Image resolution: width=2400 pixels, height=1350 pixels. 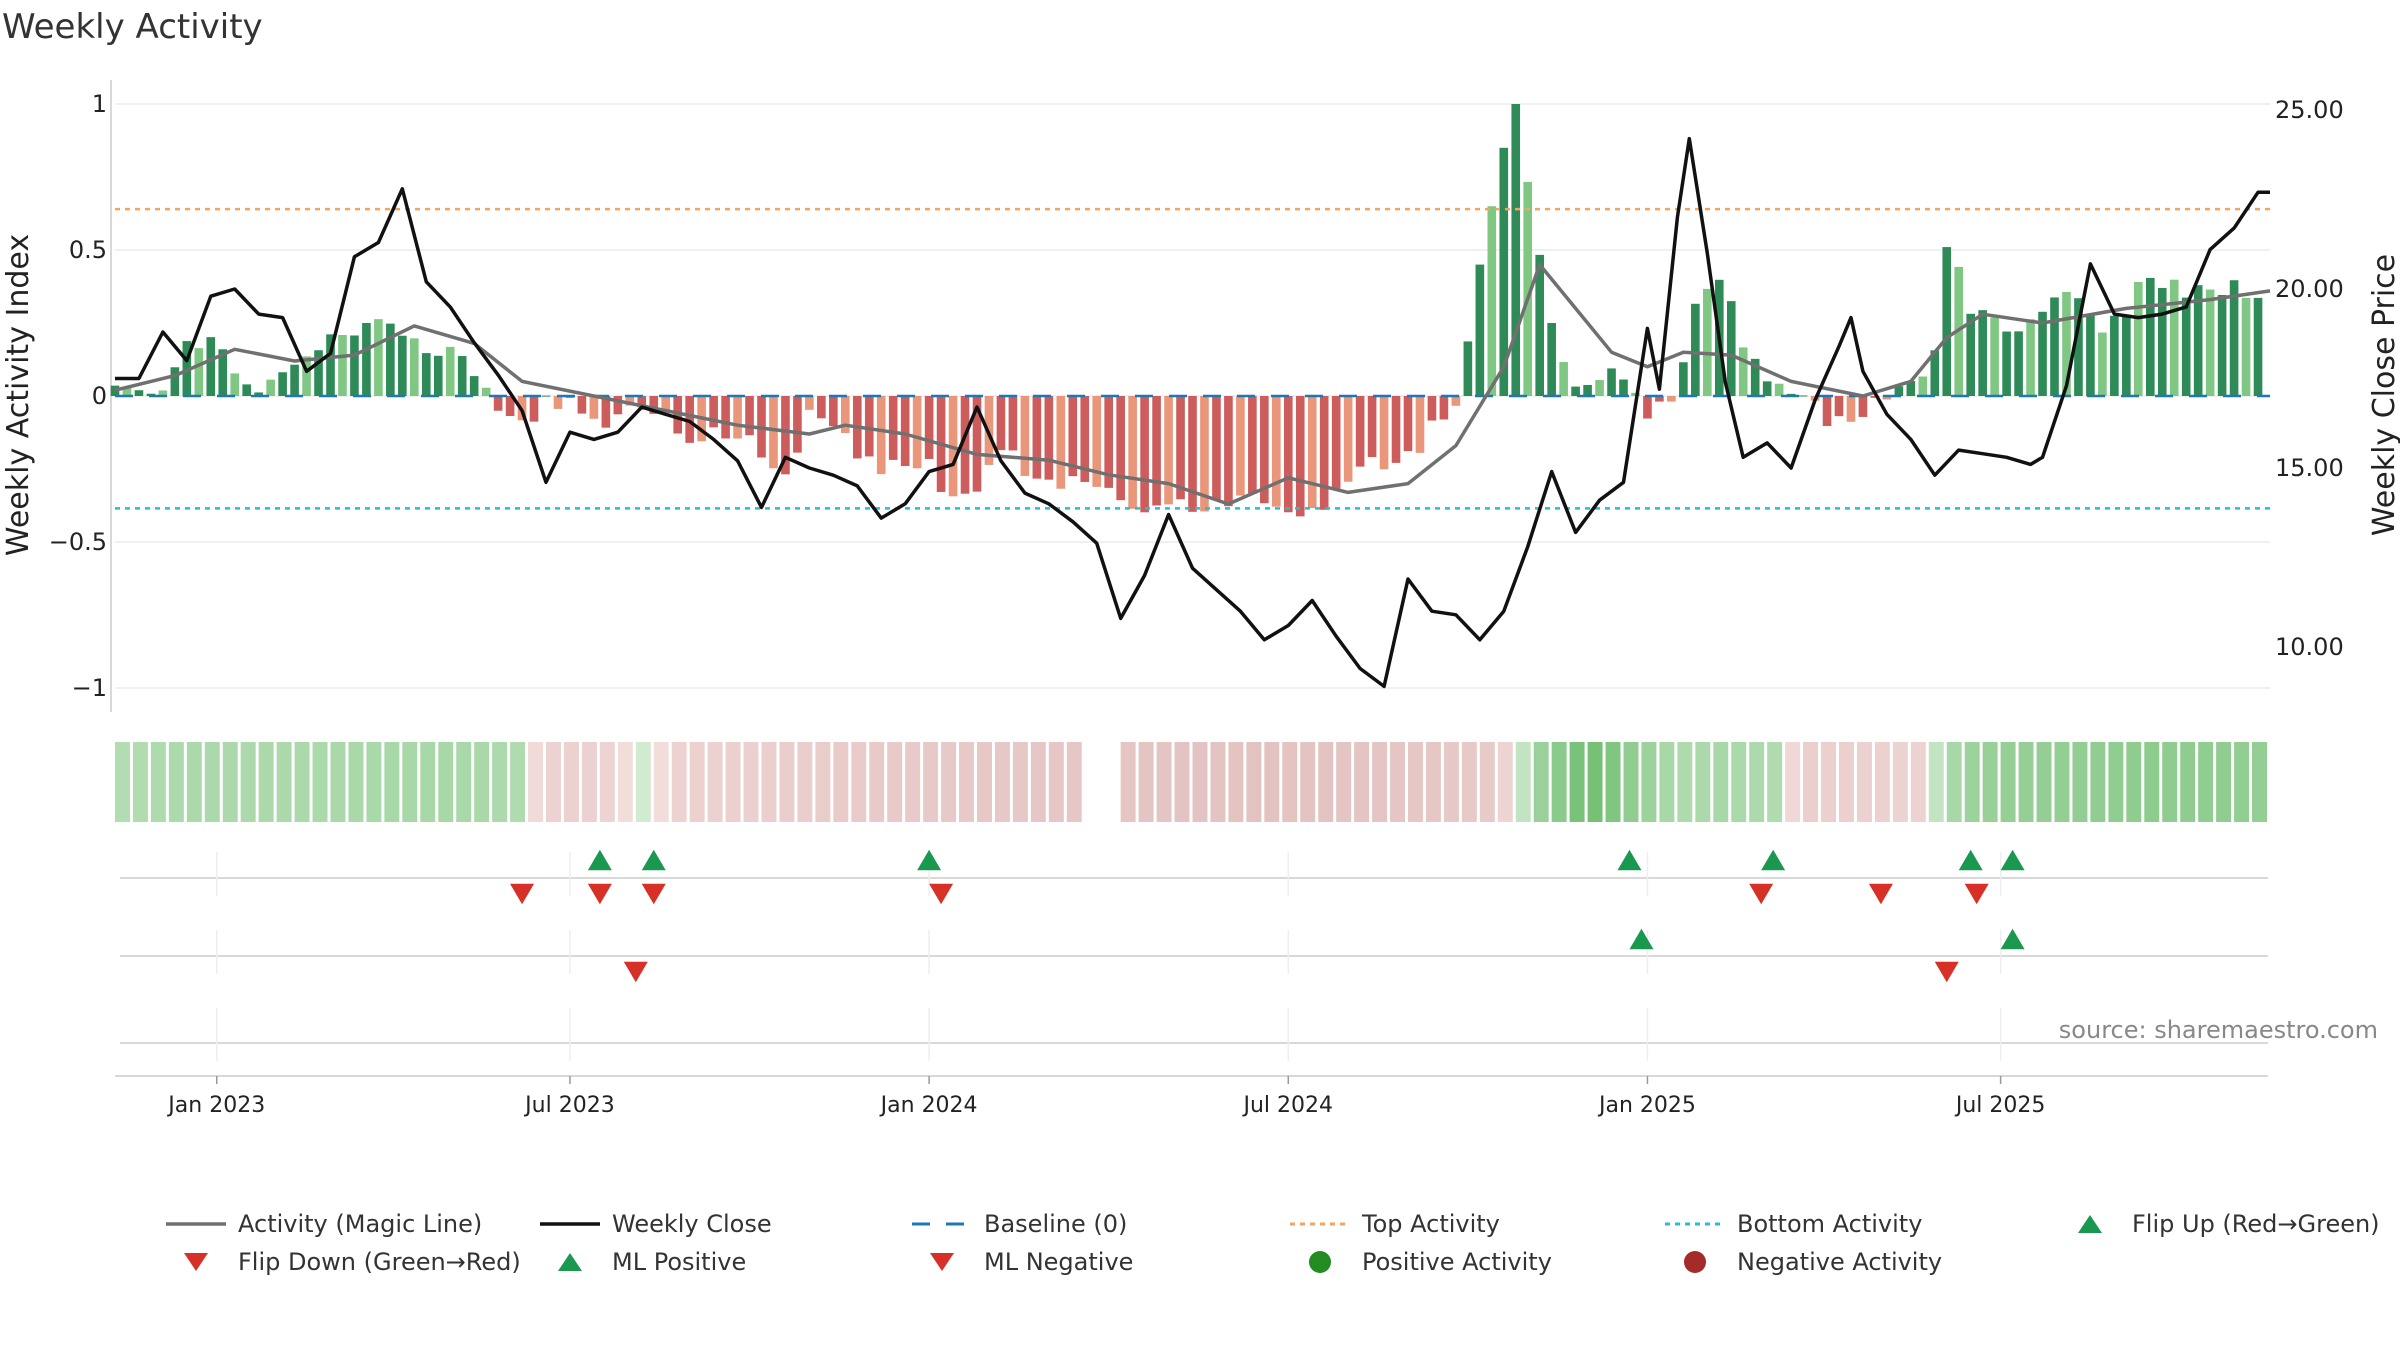 What do you see at coordinates (88, 250) in the screenshot?
I see `left-tick-label: 0.5` at bounding box center [88, 250].